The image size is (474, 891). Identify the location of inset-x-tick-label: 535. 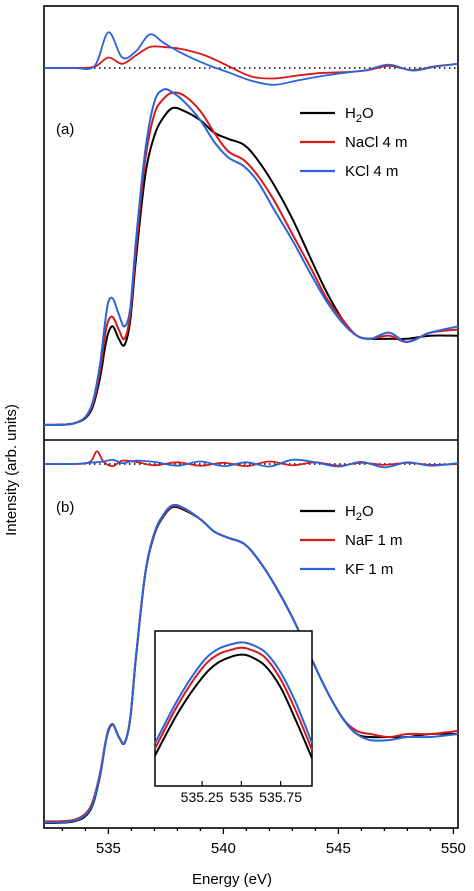
(242, 797).